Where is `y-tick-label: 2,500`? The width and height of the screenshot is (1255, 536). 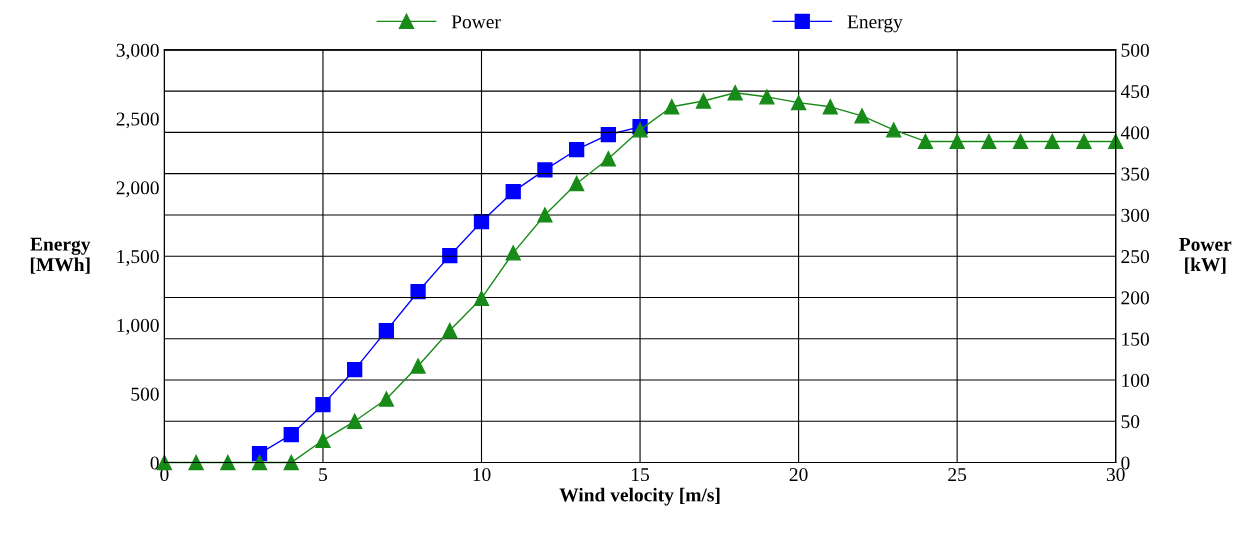 y-tick-label: 2,500 is located at coordinates (137, 120).